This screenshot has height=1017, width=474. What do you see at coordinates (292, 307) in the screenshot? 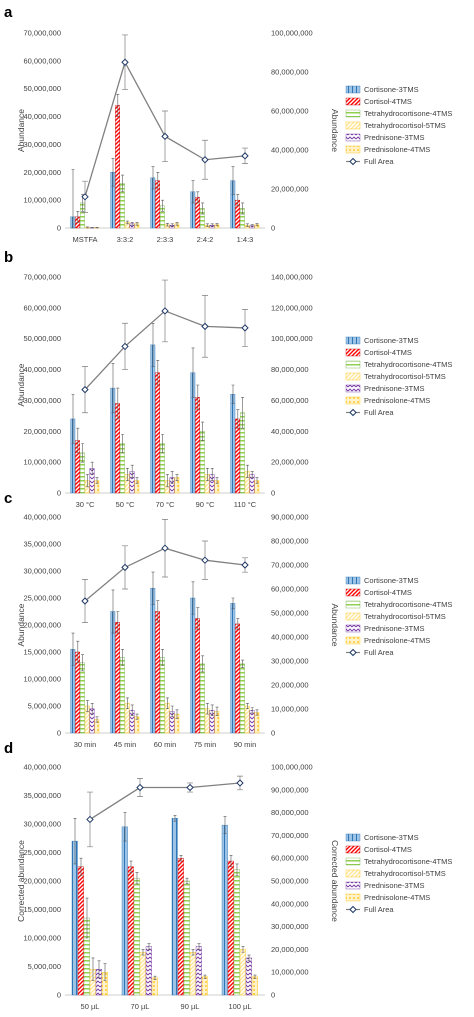
I see `y2-tick-label: 120,000,000` at bounding box center [292, 307].